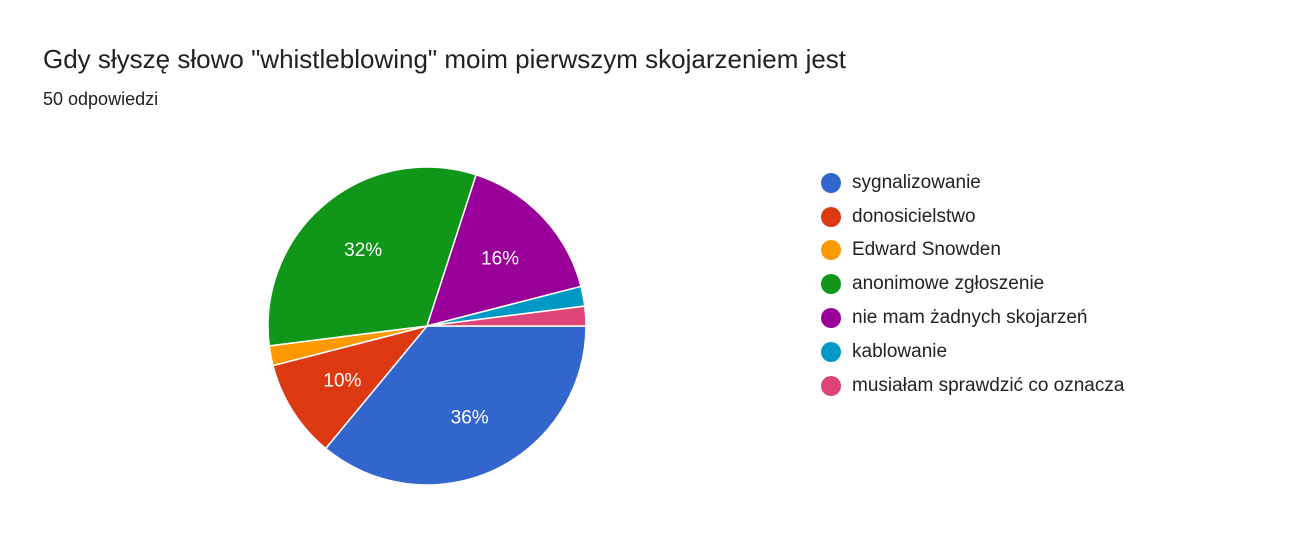 Image resolution: width=1299 pixels, height=546 pixels. I want to click on legend-label: nie mam żadnych skojarzeń, so click(970, 318).